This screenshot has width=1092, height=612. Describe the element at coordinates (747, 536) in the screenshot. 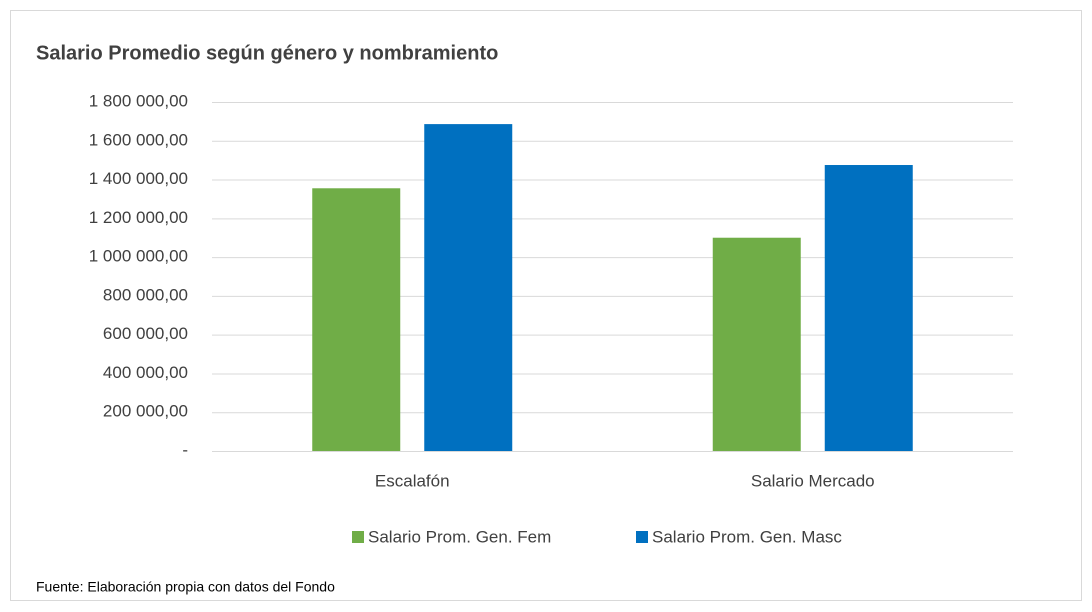

I see `legend-label: Salario Prom. Gen. Masc` at that location.